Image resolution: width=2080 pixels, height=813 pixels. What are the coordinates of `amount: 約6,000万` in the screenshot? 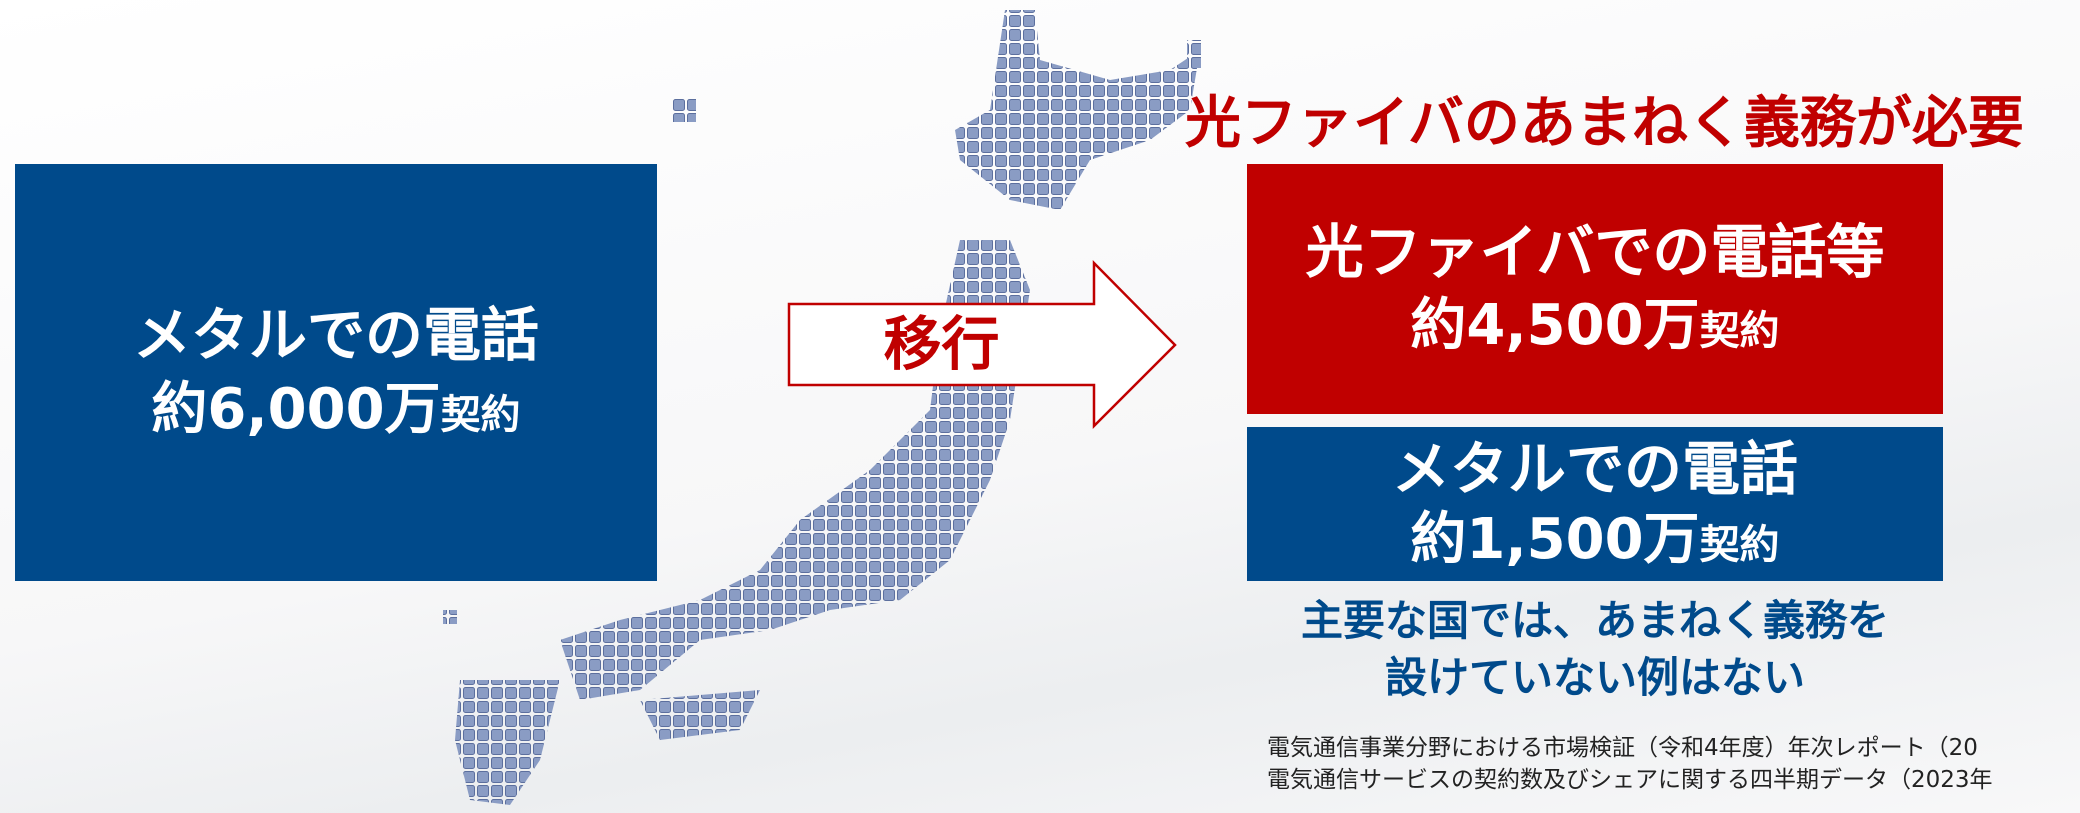 It's located at (296, 409).